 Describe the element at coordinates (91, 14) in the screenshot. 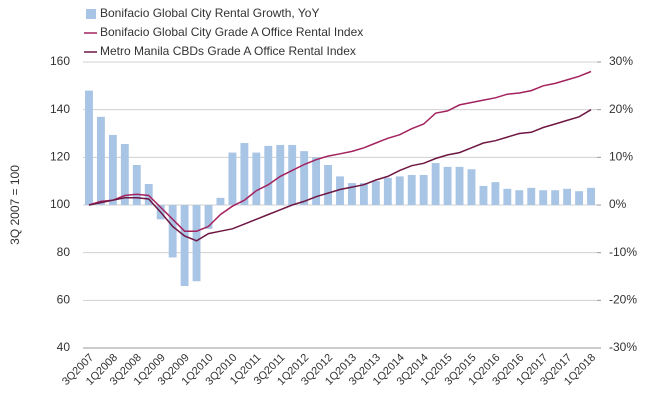

I see `legend-swatch` at that location.